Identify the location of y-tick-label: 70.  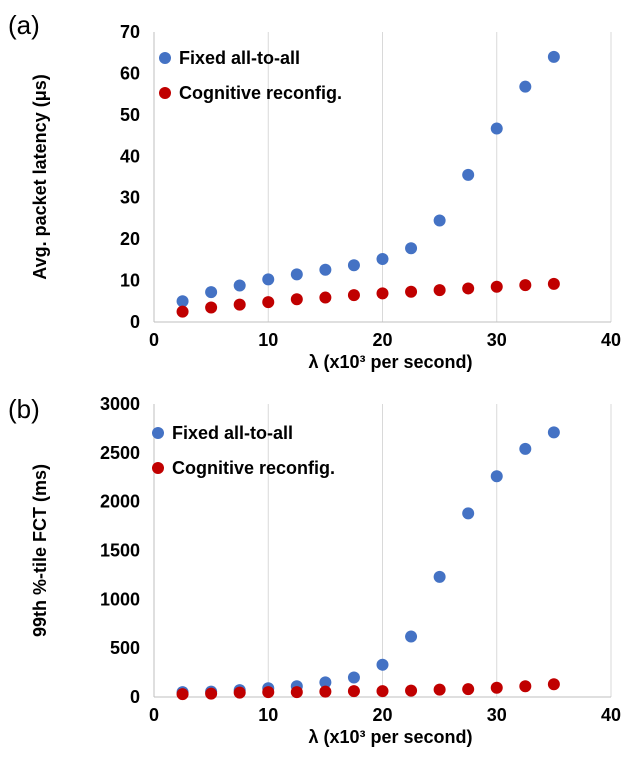
(130, 32).